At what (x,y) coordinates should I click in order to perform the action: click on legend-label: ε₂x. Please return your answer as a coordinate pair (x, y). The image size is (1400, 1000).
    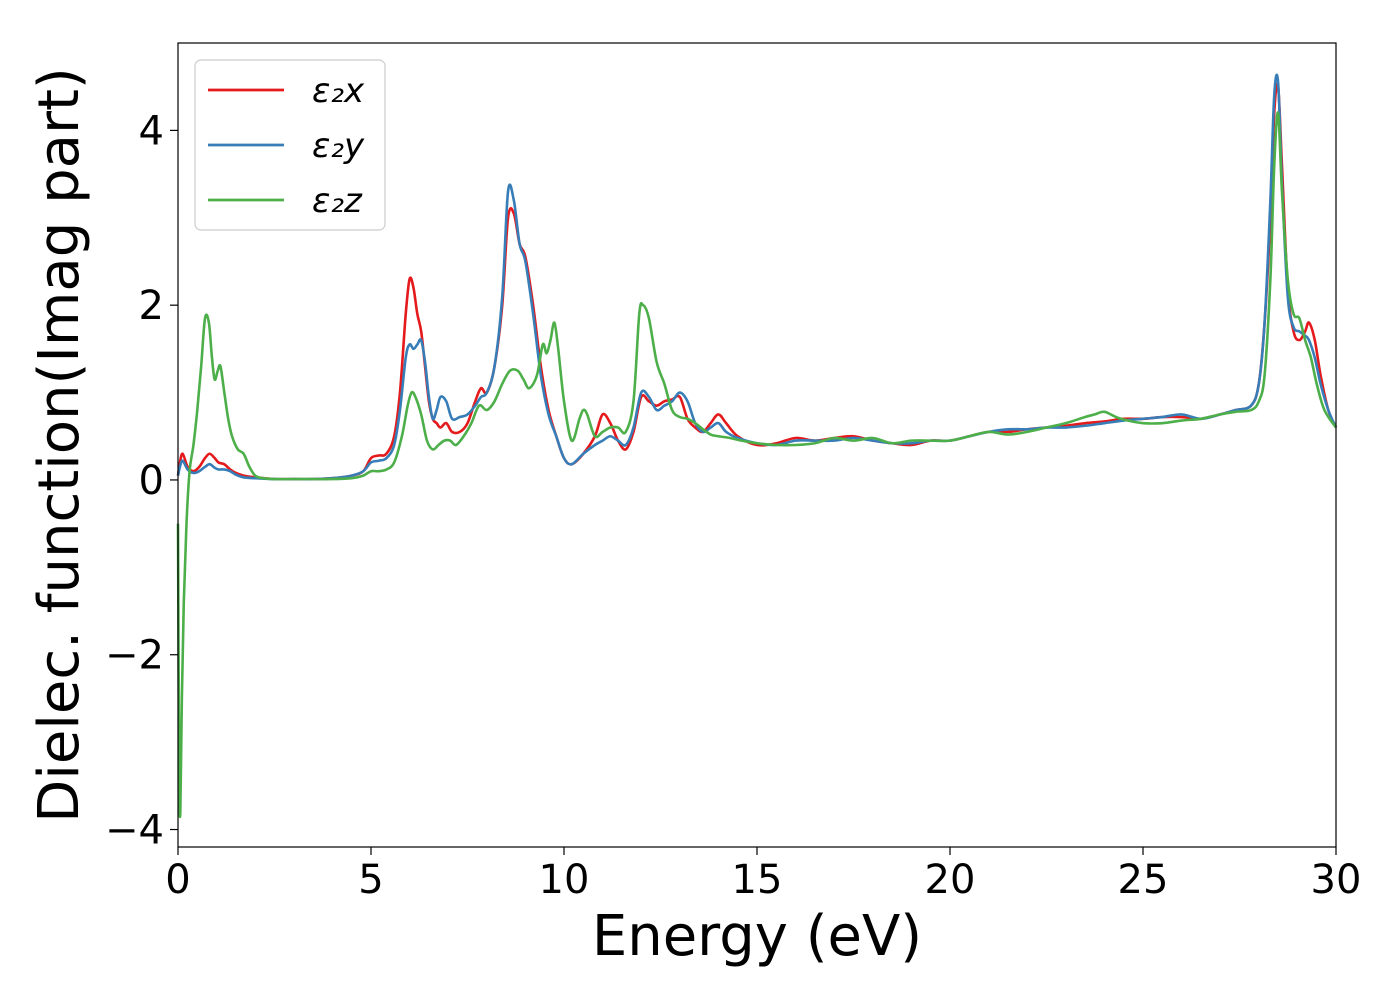
    Looking at the image, I should click on (338, 91).